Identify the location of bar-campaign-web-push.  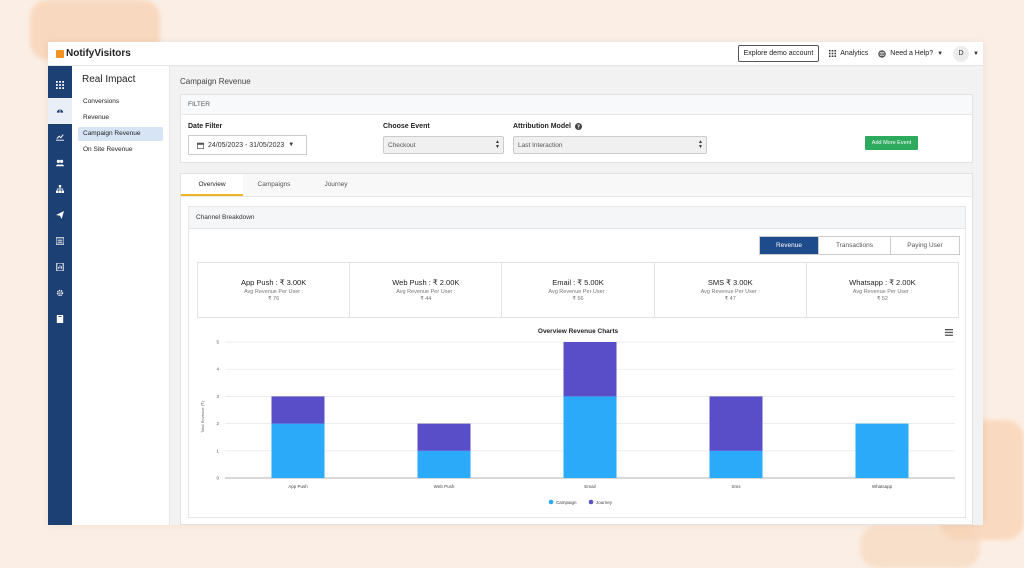
(444, 464).